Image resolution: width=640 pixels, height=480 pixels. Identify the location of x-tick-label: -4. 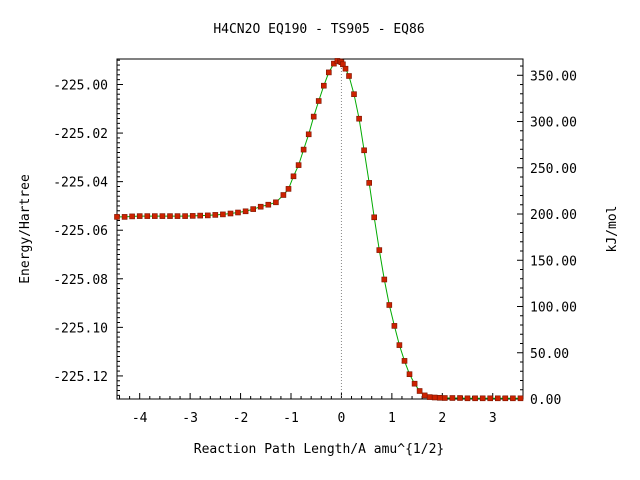
(140, 418).